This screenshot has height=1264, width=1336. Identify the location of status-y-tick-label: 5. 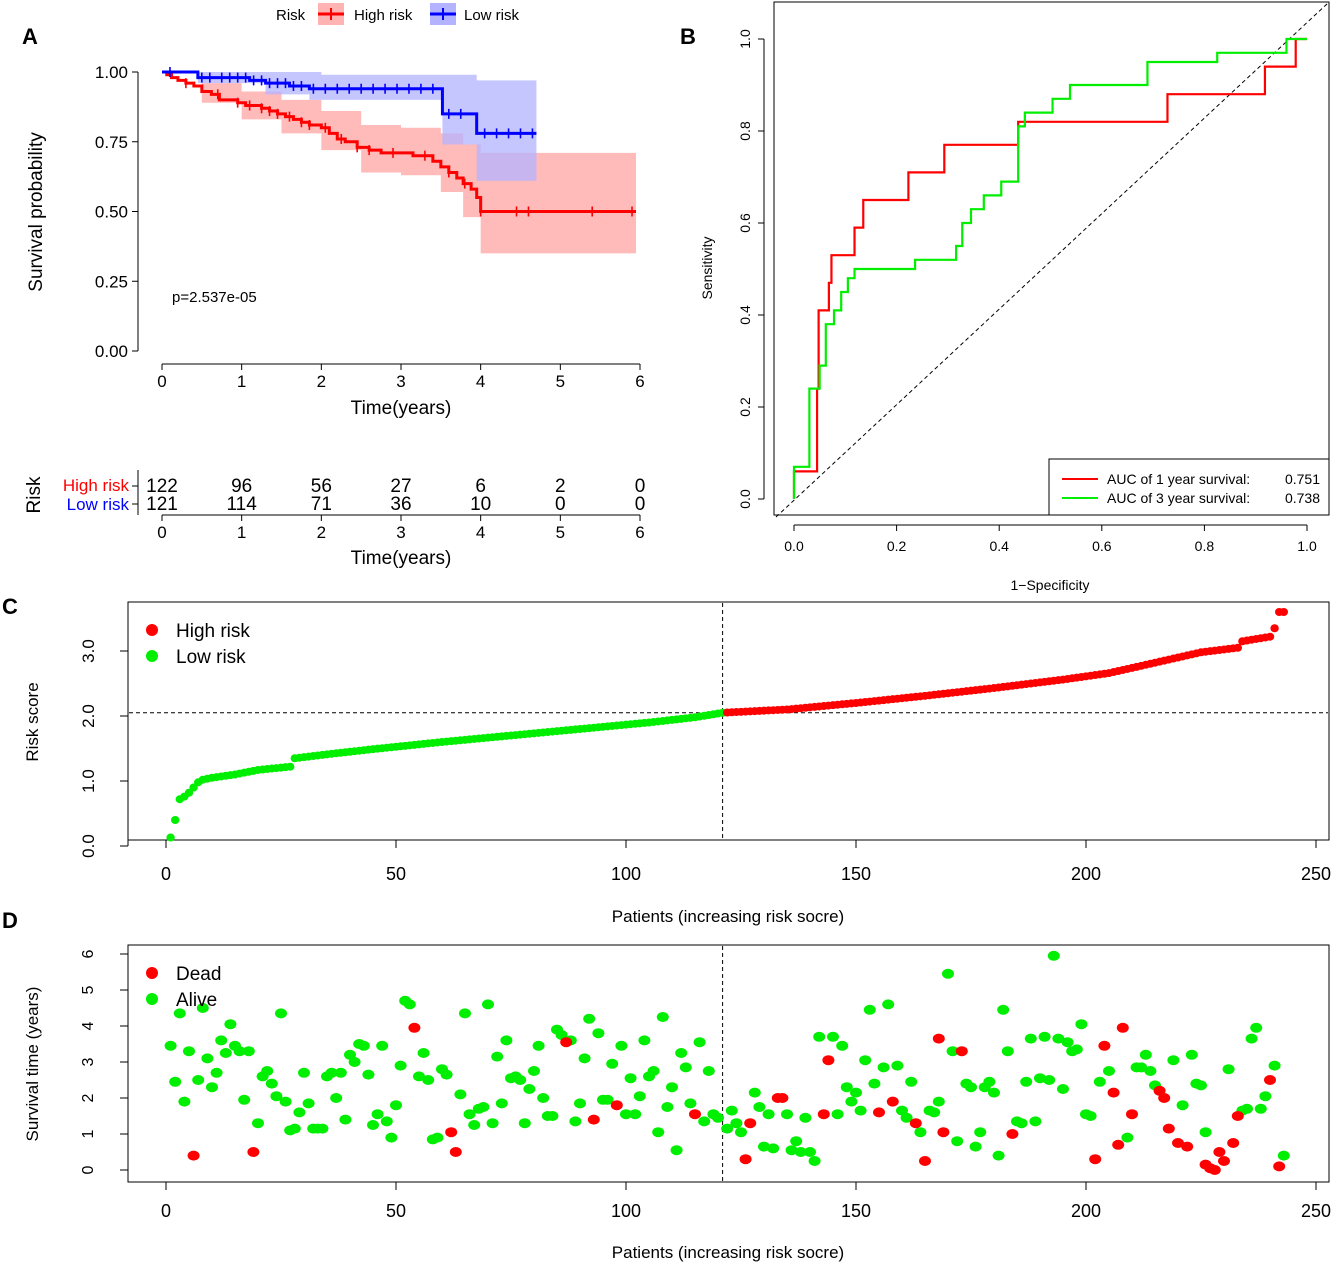
(88, 989).